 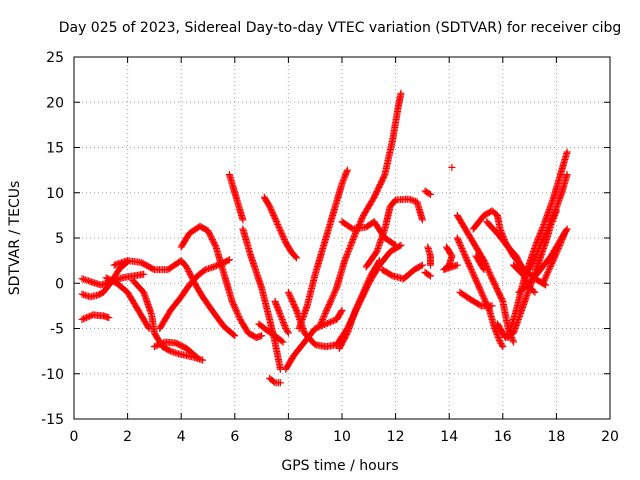 What do you see at coordinates (236, 197) in the screenshot?
I see `series-sat-j` at bounding box center [236, 197].